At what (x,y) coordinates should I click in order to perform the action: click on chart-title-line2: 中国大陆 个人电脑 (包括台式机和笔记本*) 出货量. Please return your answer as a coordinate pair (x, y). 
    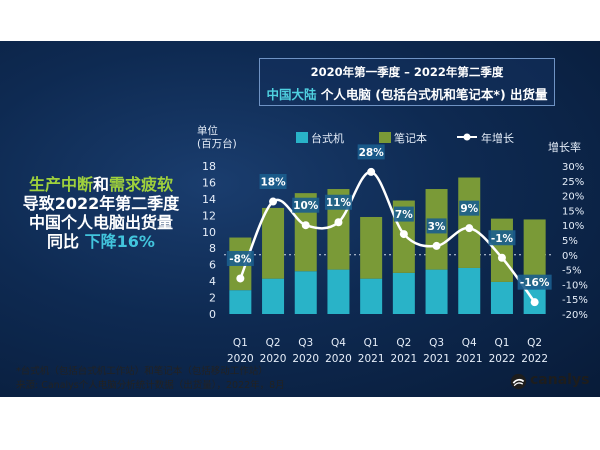
    Looking at the image, I should click on (407, 93).